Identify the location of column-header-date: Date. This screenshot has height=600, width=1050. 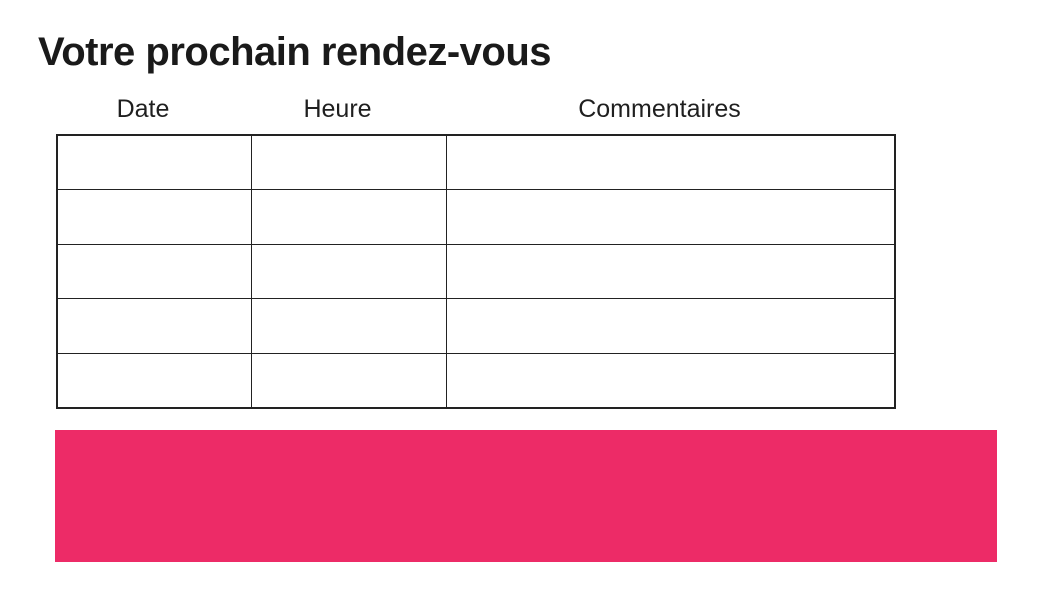
(143, 108).